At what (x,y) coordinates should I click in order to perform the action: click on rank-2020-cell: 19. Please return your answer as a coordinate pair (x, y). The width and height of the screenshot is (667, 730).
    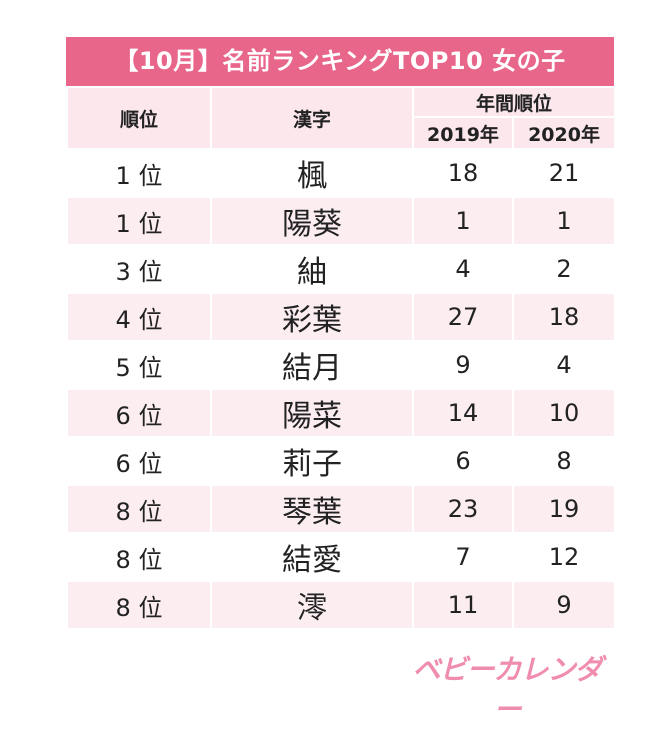
    Looking at the image, I should click on (564, 509).